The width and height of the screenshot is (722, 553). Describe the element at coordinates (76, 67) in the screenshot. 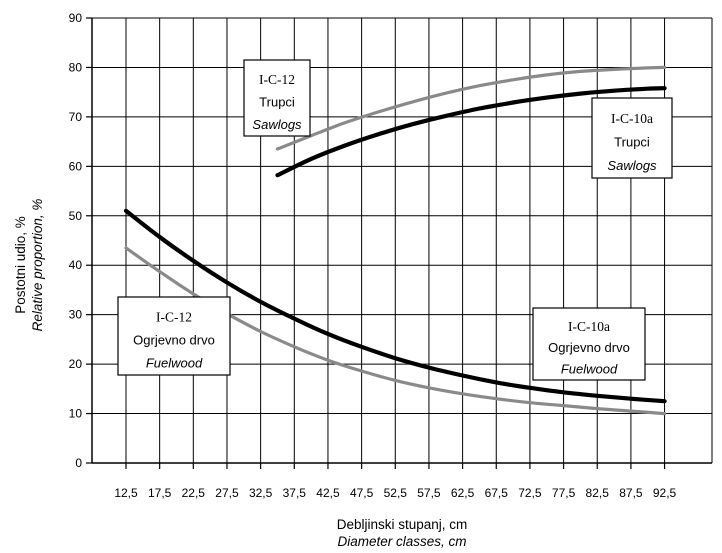

I see `y-tick-label: 80` at that location.